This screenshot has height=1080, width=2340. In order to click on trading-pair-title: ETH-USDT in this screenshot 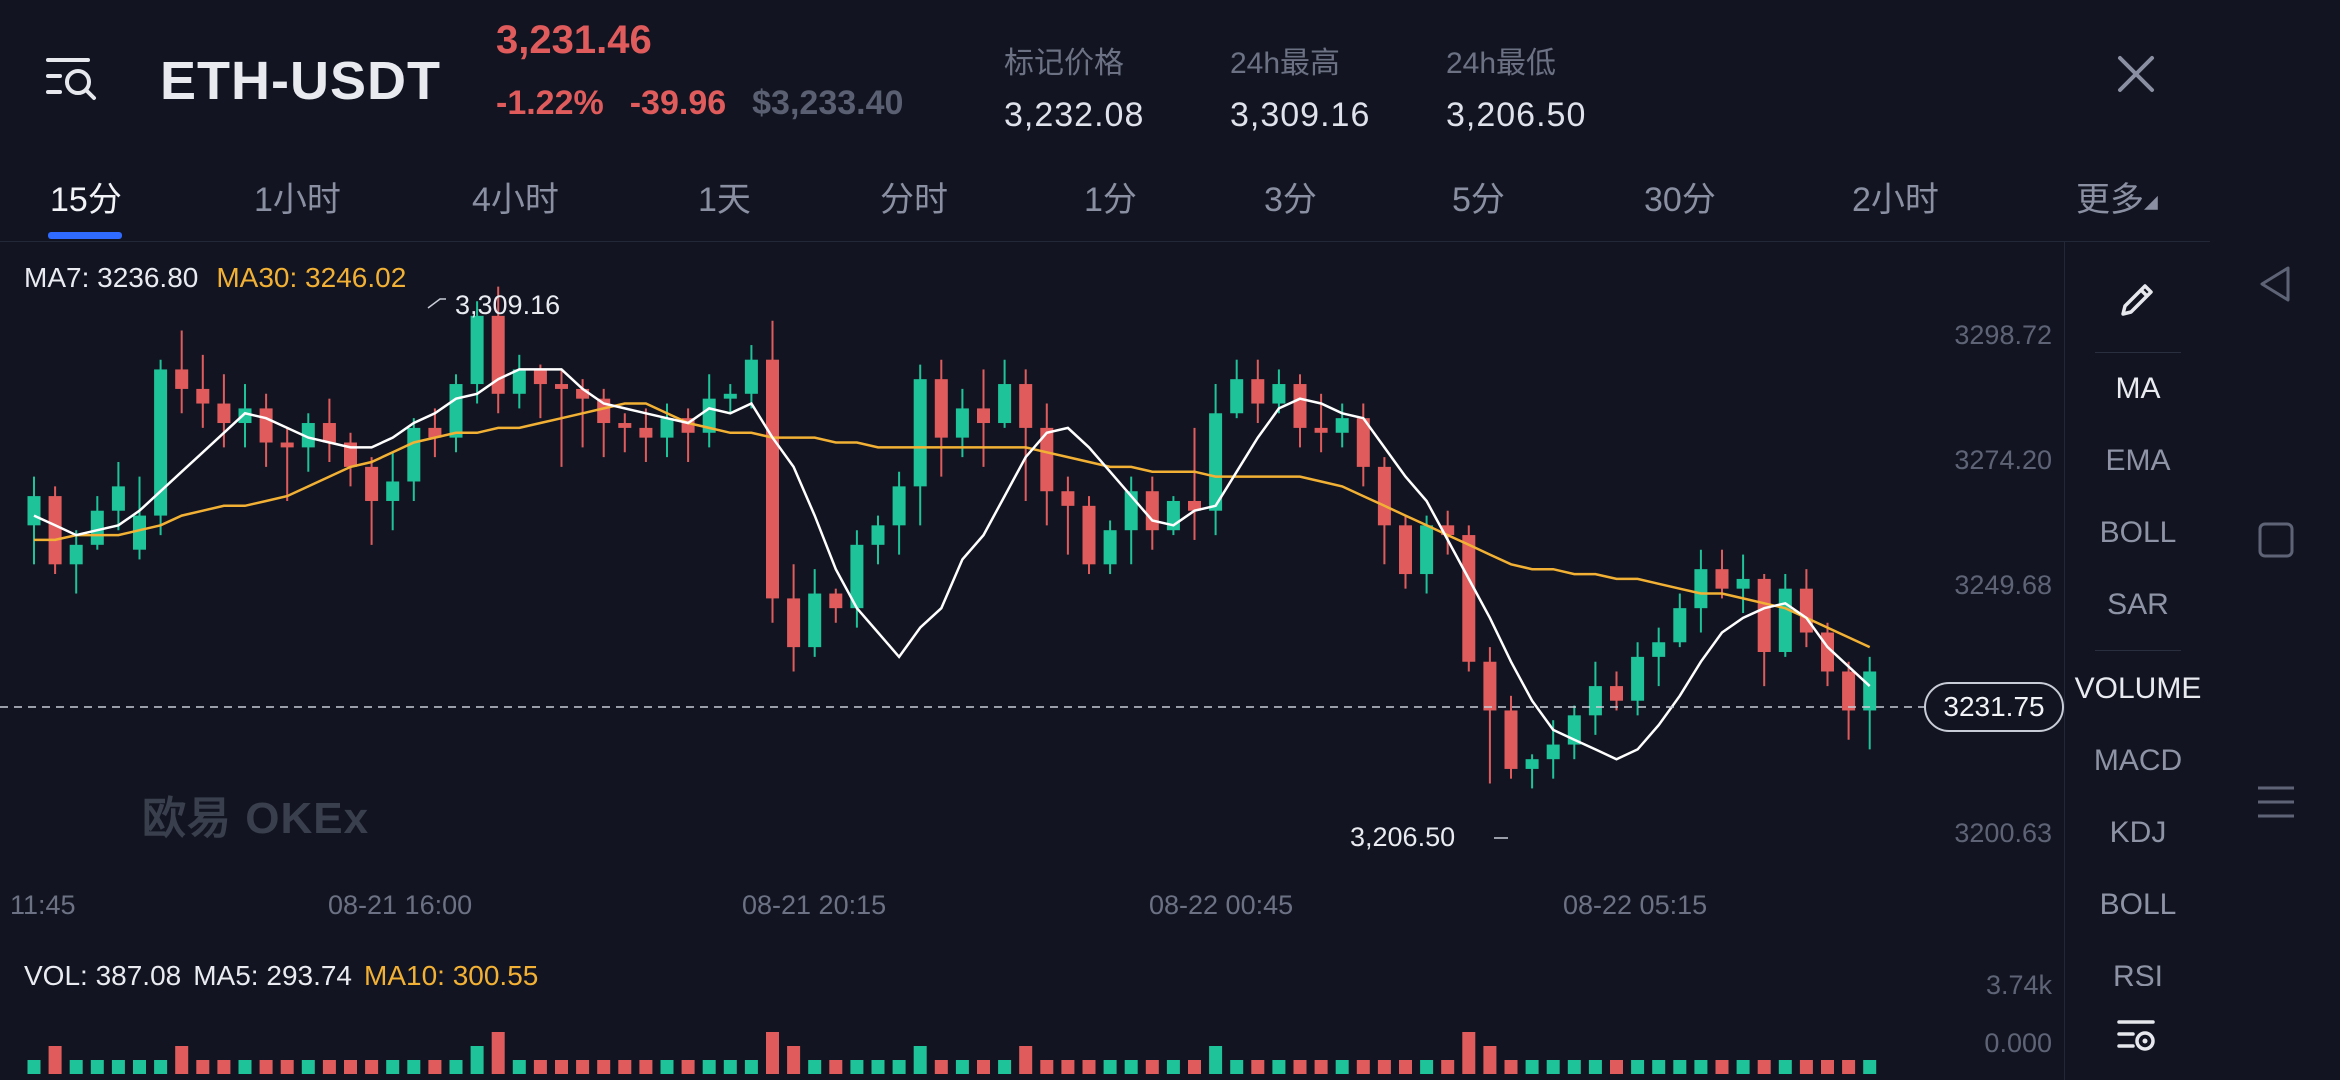, I will do `click(300, 81)`.